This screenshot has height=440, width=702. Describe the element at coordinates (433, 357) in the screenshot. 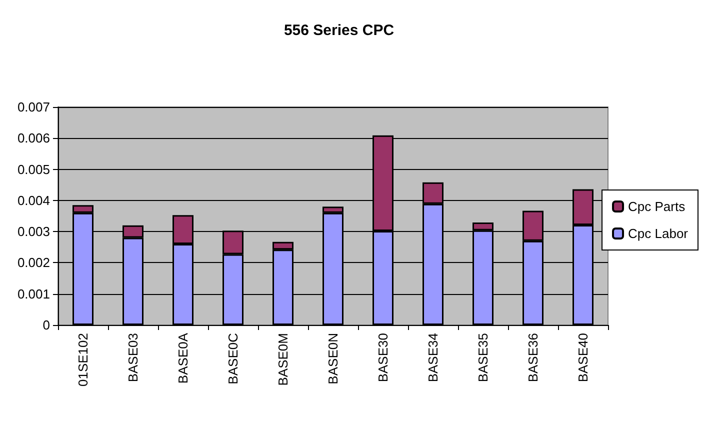

I see `x-tick-label: BASE34` at that location.